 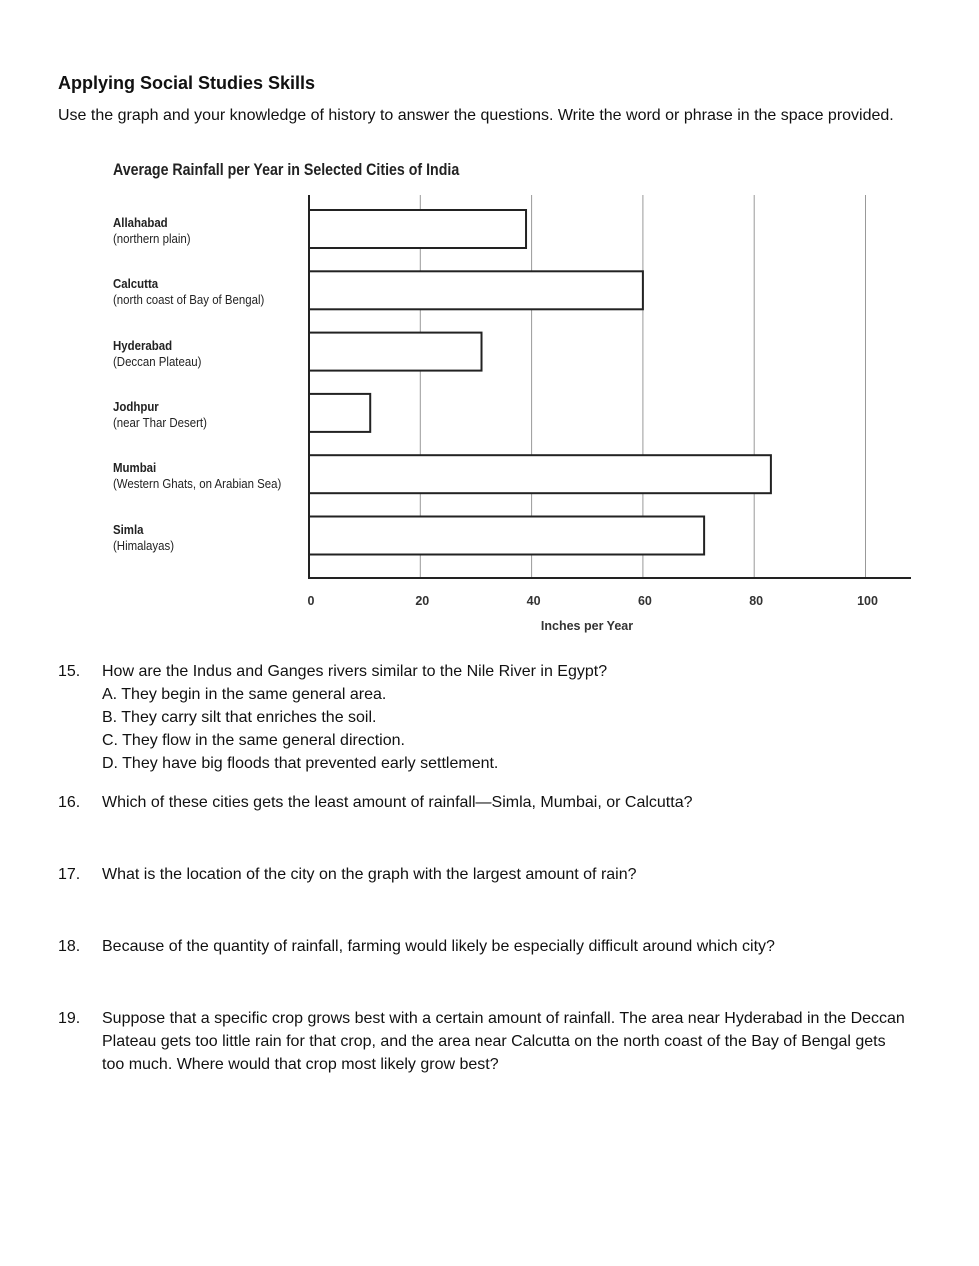 I want to click on question-number: 16., so click(x=69, y=802).